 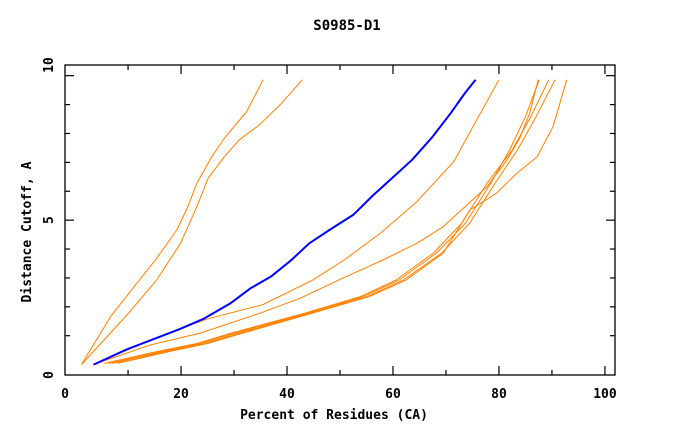 I want to click on x-tick-label: 100, so click(x=605, y=394).